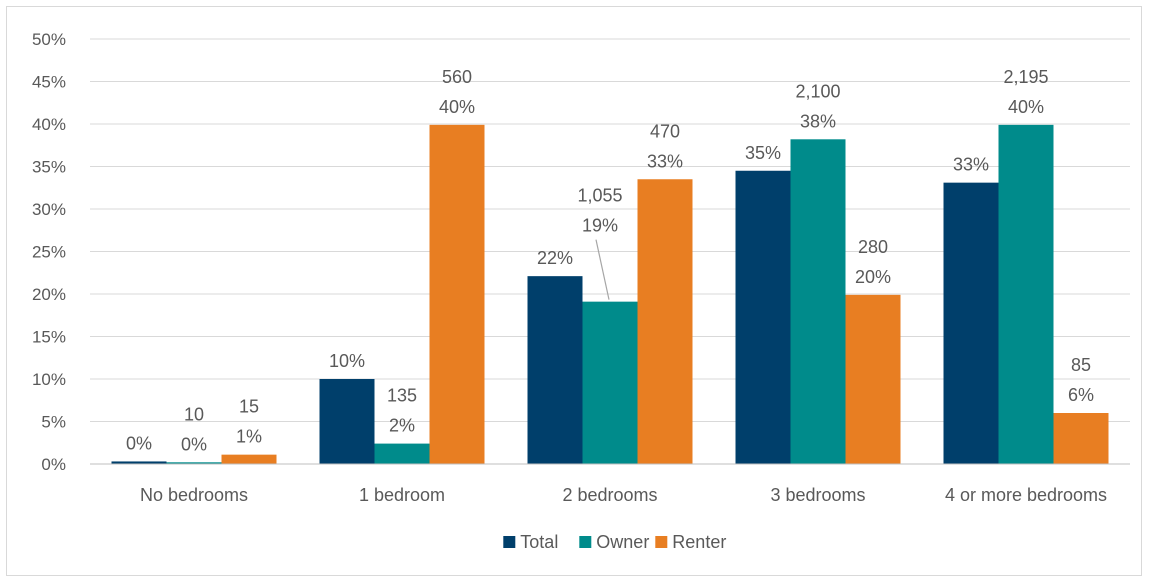 The image size is (1149, 582). What do you see at coordinates (585, 542) in the screenshot?
I see `legend-swatch-owner` at bounding box center [585, 542].